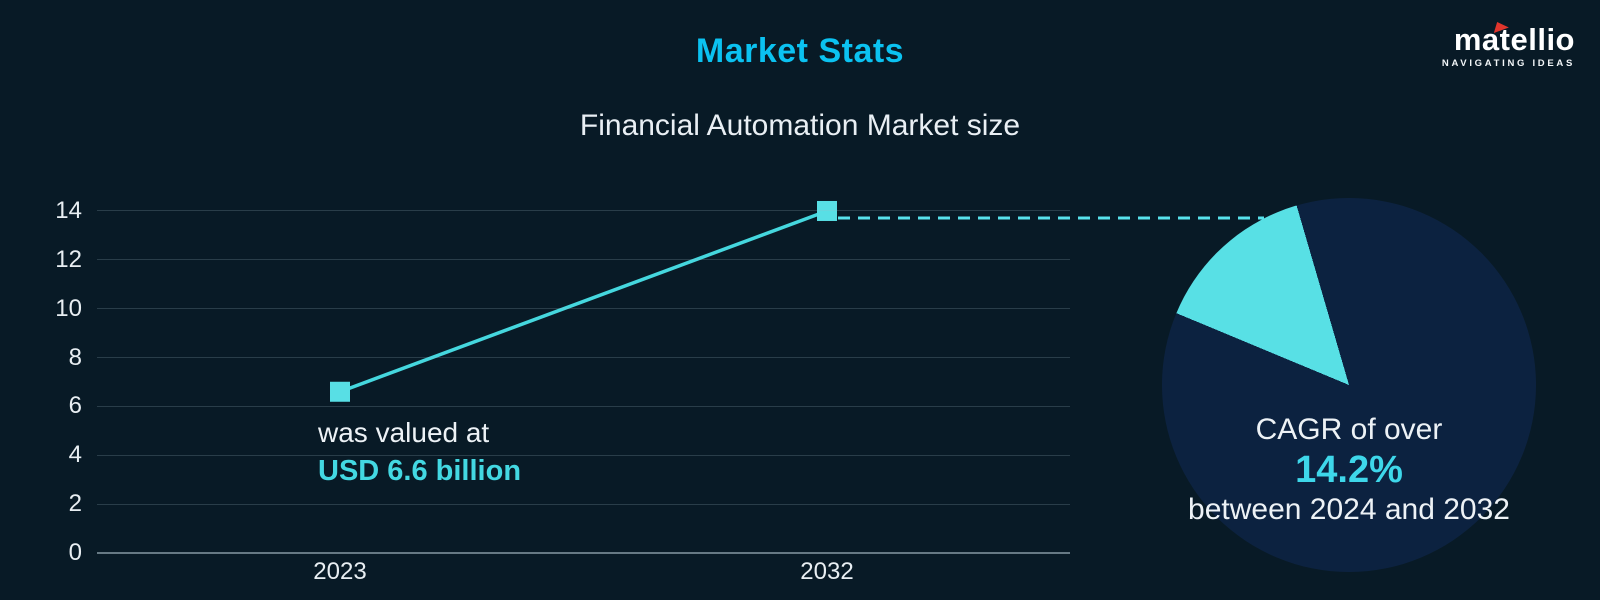 Image resolution: width=1600 pixels, height=600 pixels. I want to click on y-tick-label: 4, so click(75, 455).